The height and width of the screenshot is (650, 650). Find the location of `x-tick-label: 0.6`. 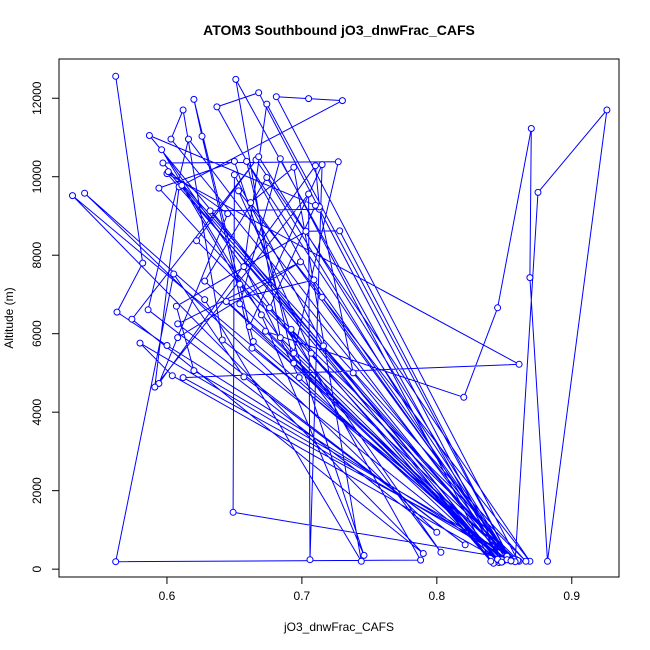

x-tick-label: 0.6 is located at coordinates (167, 596).